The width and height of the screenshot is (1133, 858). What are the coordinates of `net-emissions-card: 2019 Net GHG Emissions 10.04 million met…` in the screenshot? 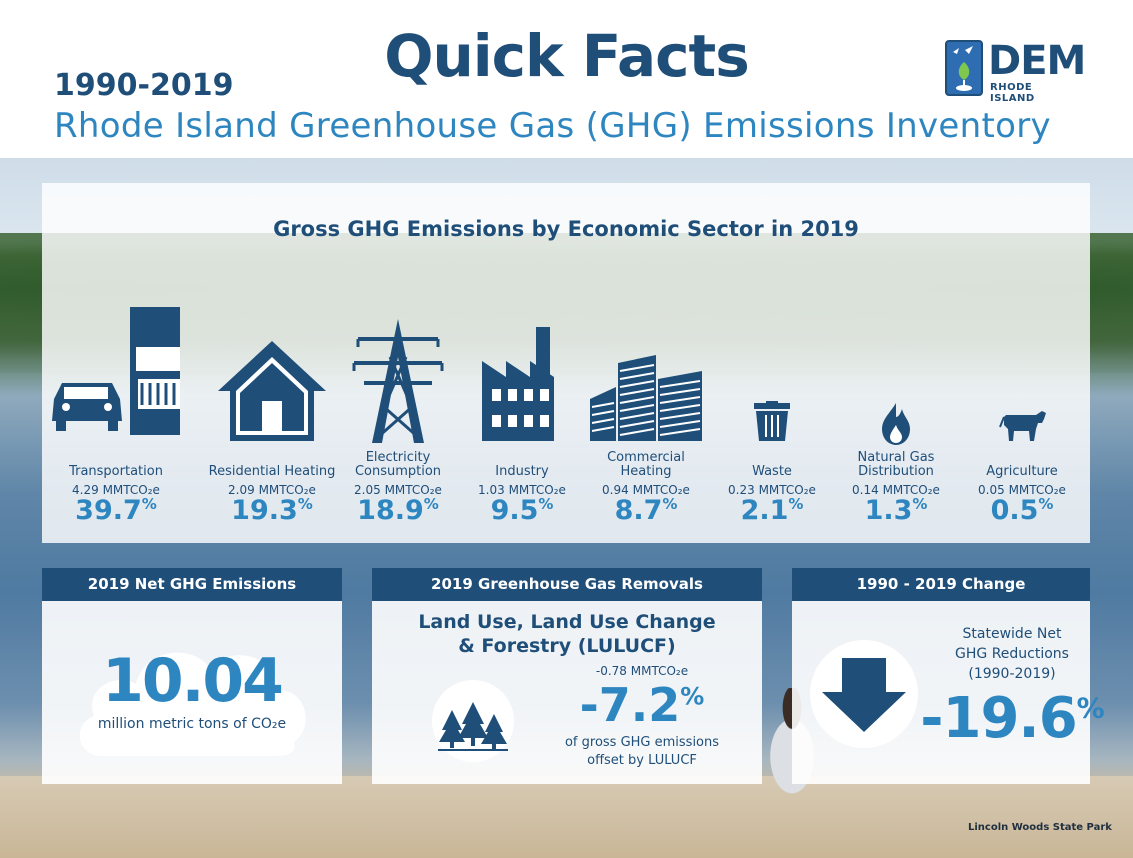 It's located at (192, 676).